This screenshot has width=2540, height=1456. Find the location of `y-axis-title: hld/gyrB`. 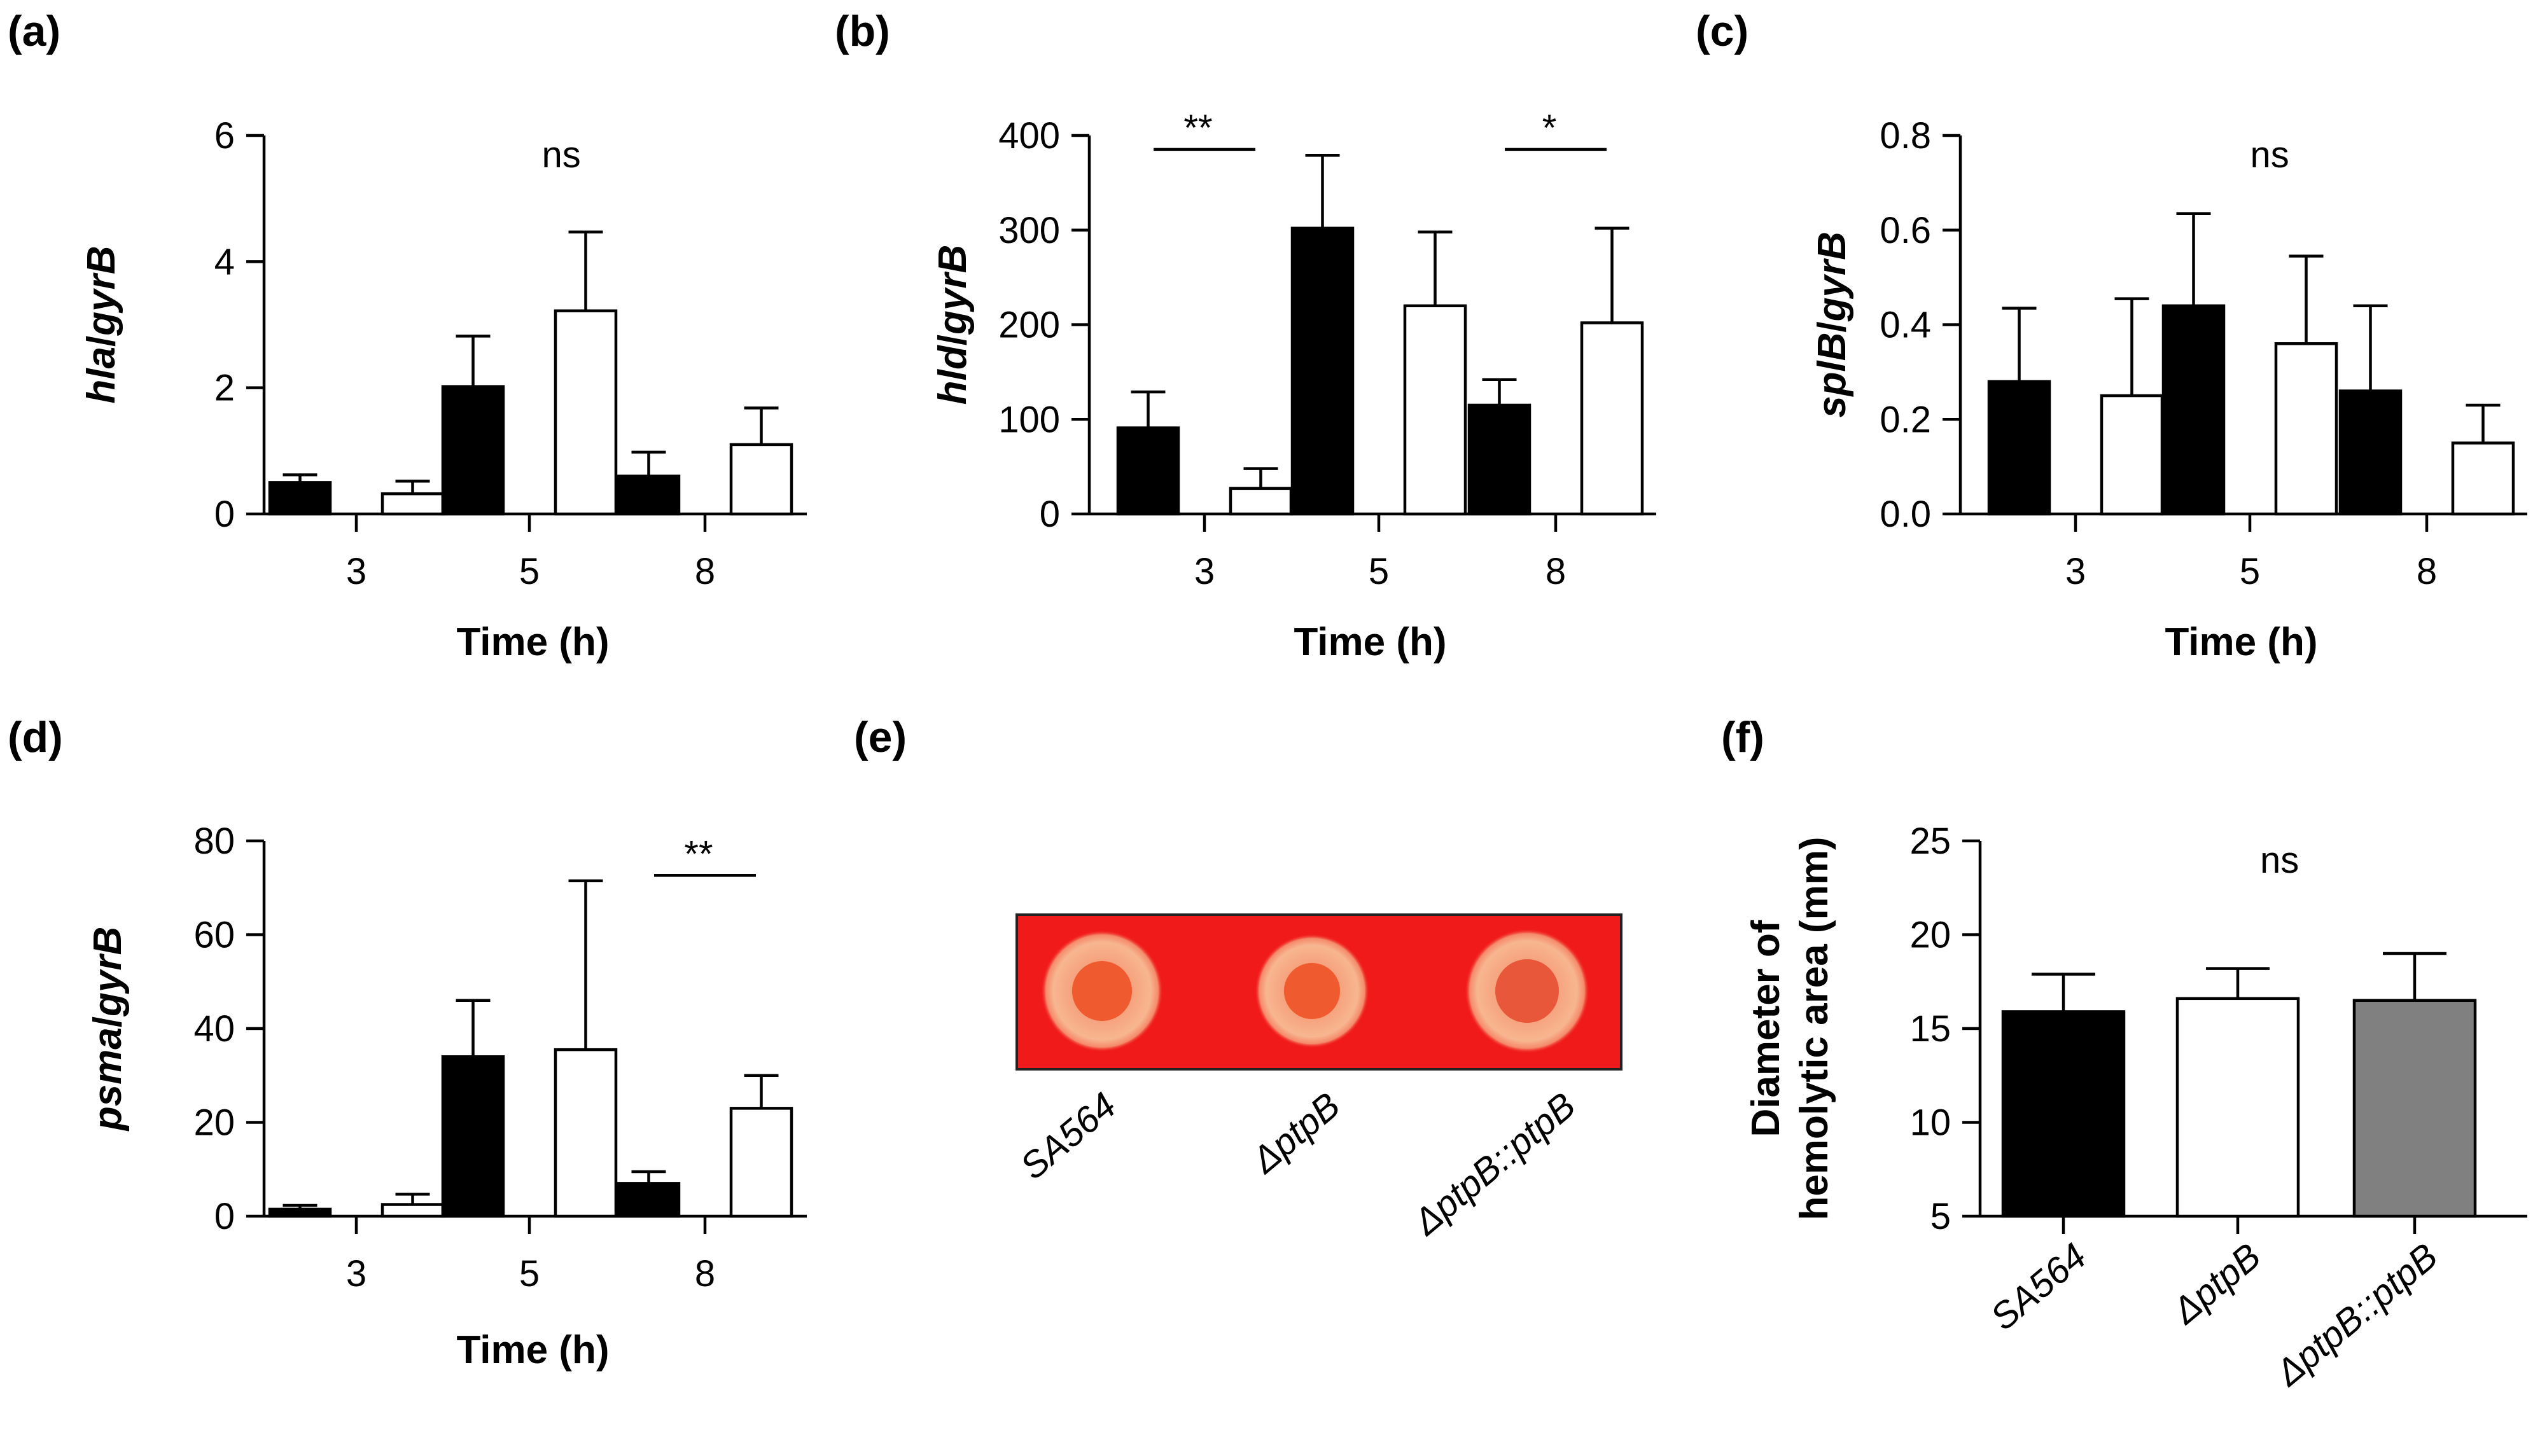

y-axis-title: hld/gyrB is located at coordinates (953, 325).